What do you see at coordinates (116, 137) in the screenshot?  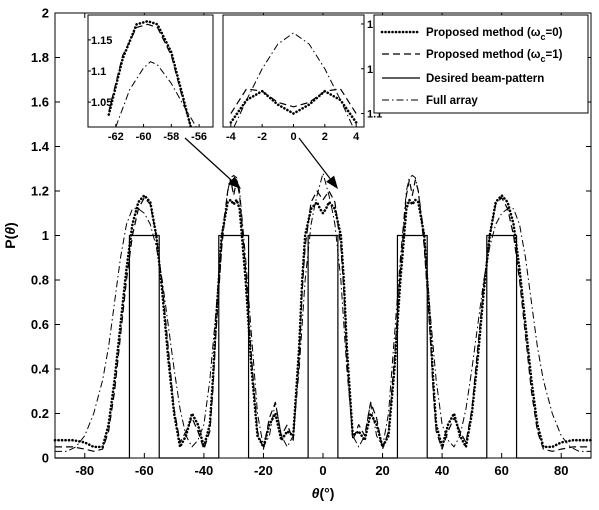 I see `inset-x-tick-label: -62` at bounding box center [116, 137].